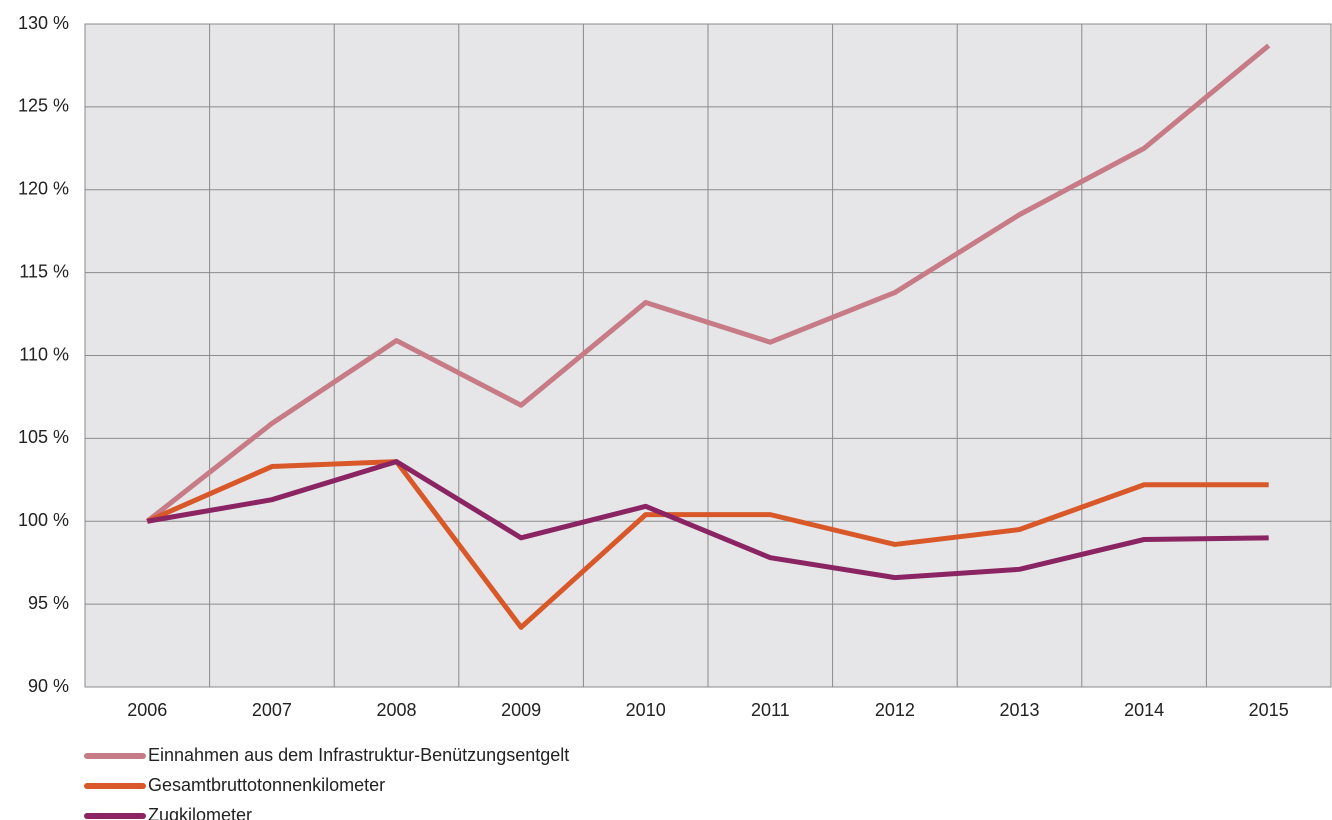 The height and width of the screenshot is (820, 1332). Describe the element at coordinates (770, 710) in the screenshot. I see `x-tick-label: 2011` at that location.